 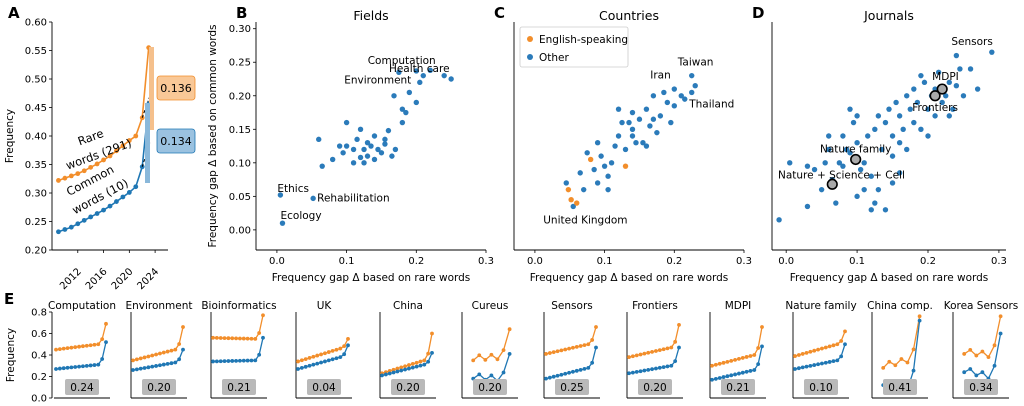 What do you see at coordinates (353, 198) in the screenshot?
I see `point-annotation: Rehabilitation` at bounding box center [353, 198].